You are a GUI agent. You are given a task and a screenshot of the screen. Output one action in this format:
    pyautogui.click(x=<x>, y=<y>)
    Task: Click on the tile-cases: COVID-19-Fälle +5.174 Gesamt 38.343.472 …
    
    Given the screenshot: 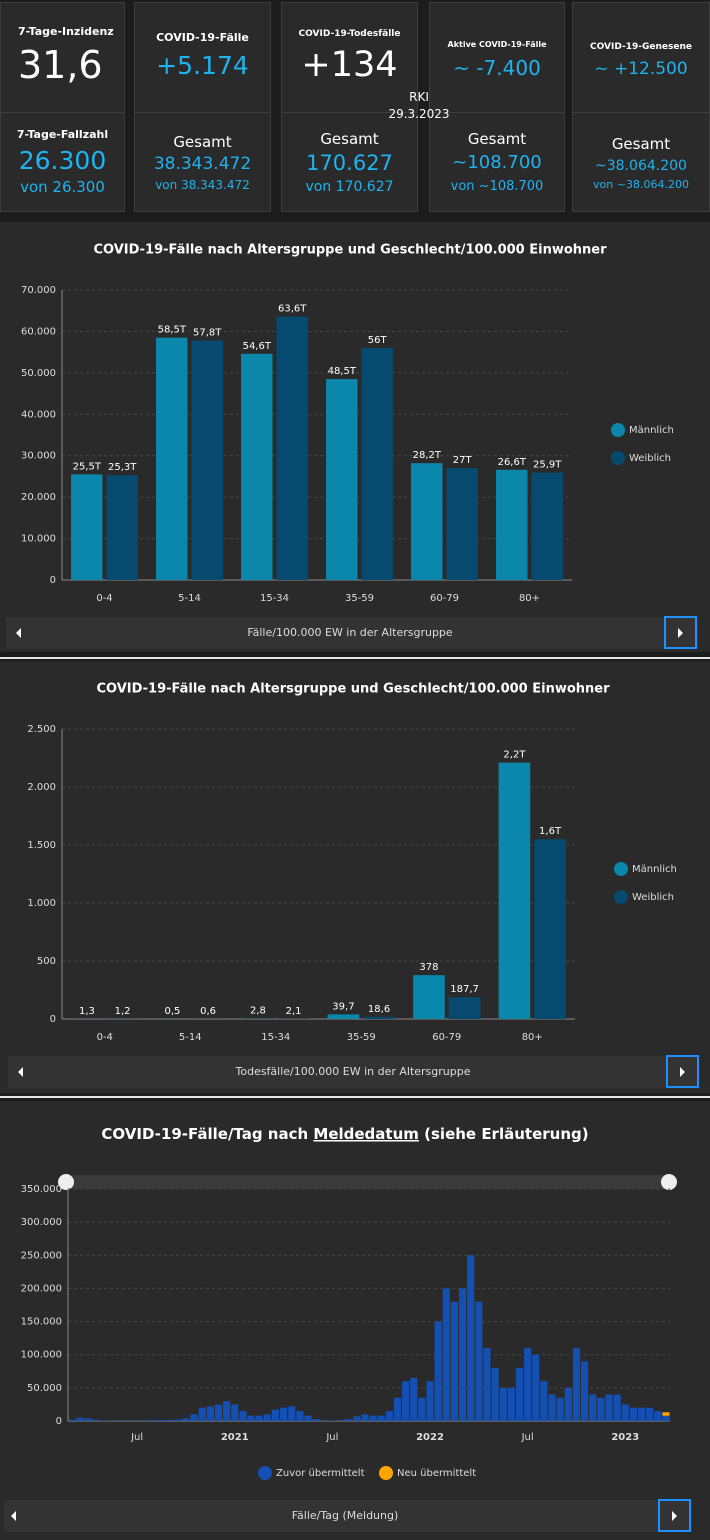 What is the action you would take?
    pyautogui.click(x=202, y=107)
    